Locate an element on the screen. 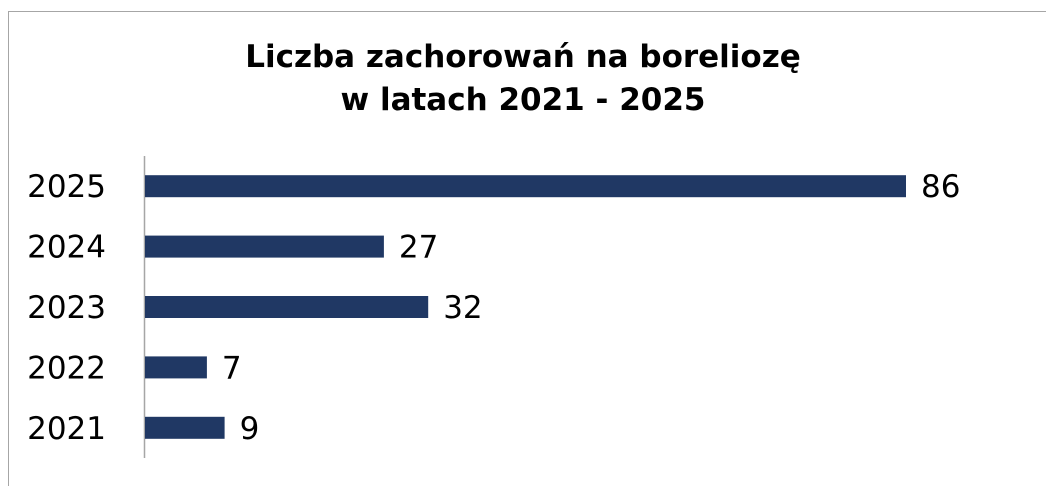 Image resolution: width=1046 pixels, height=486 pixels. category-label-2024: 2024 is located at coordinates (66, 248).